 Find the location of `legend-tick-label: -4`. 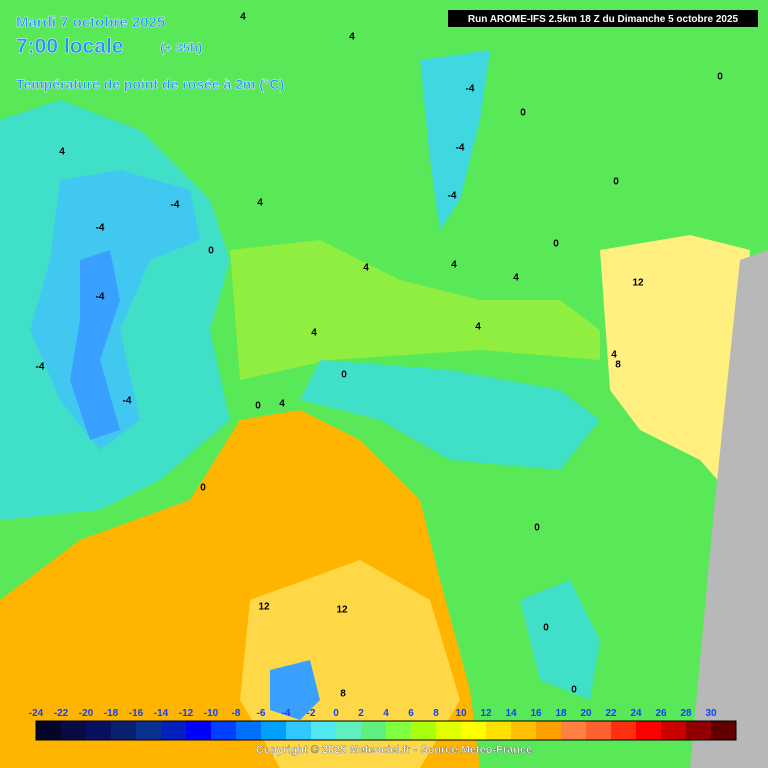

legend-tick-label: -4 is located at coordinates (286, 713).